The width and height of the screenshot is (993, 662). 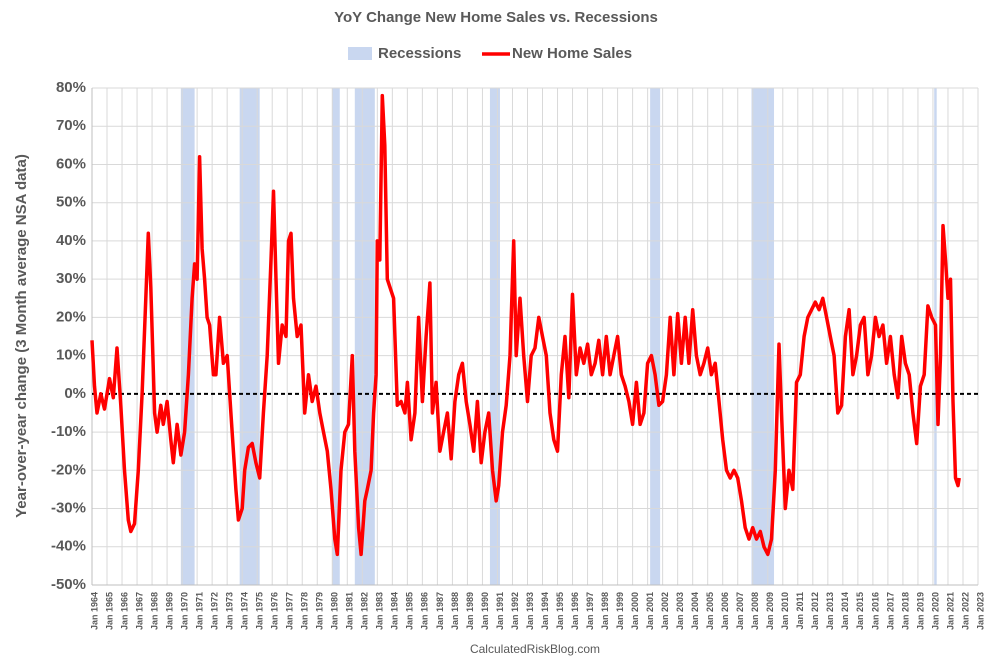 I want to click on x-tick-label: Jan 1976, so click(x=275, y=611).